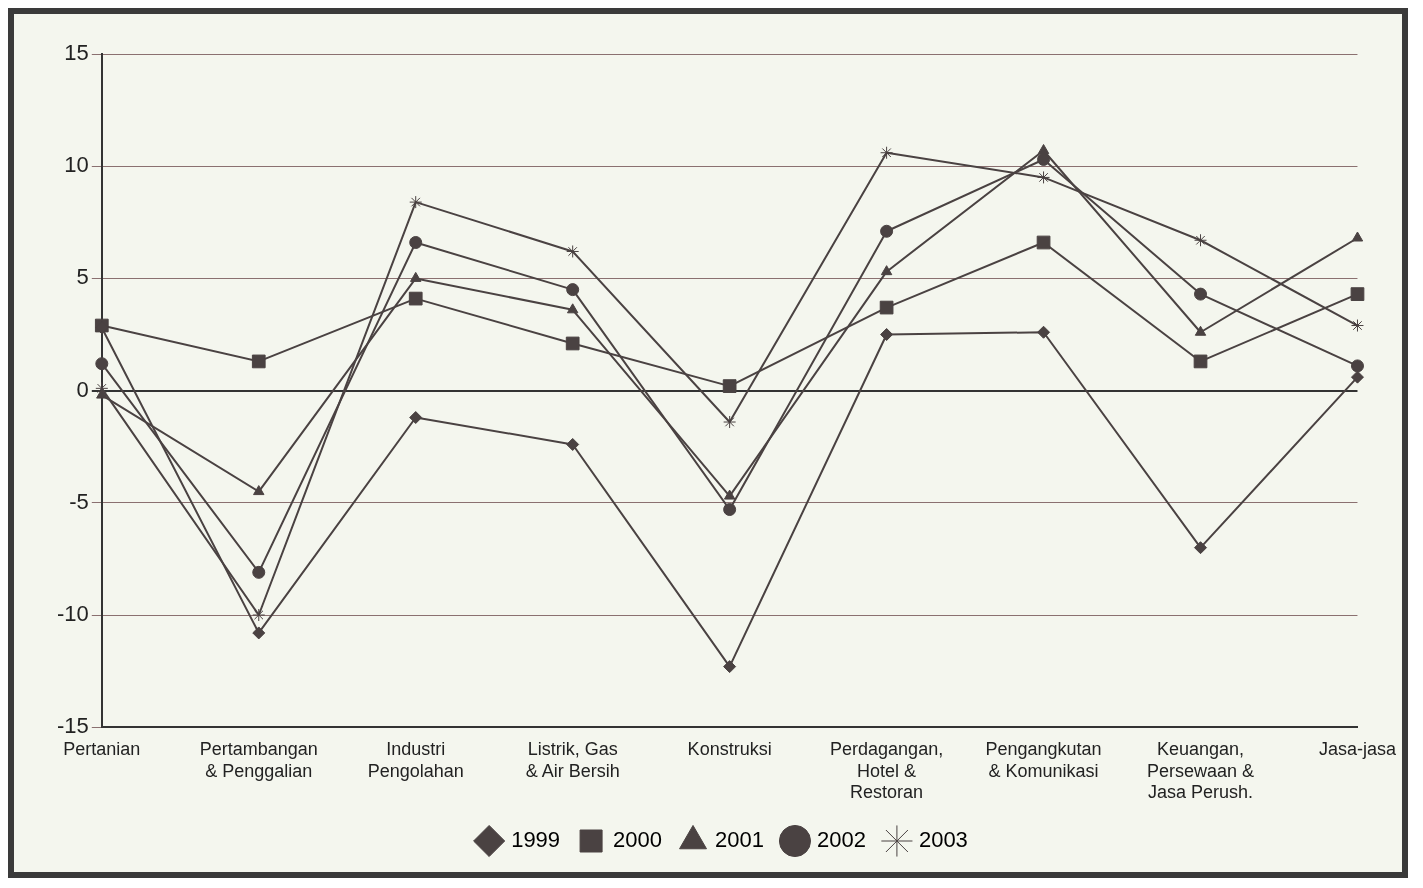 This screenshot has height=888, width=1423. I want to click on y-tick-label: 5, so click(82, 277).